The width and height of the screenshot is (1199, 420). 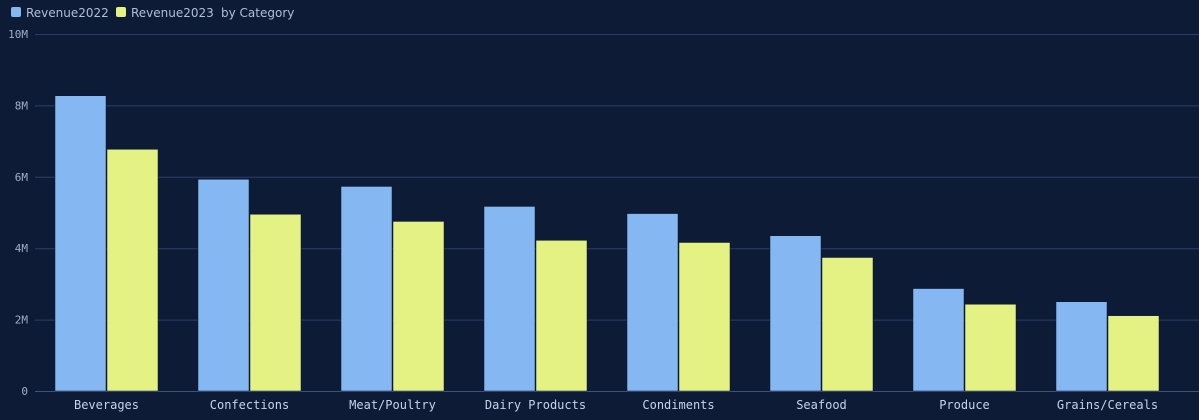 I want to click on bar-revenue2022-beverages, so click(x=80, y=243).